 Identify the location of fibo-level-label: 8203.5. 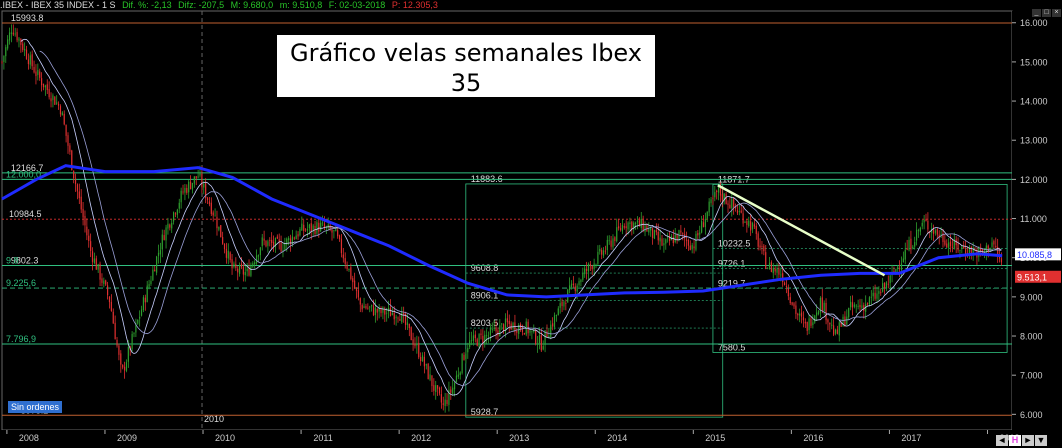
(485, 323).